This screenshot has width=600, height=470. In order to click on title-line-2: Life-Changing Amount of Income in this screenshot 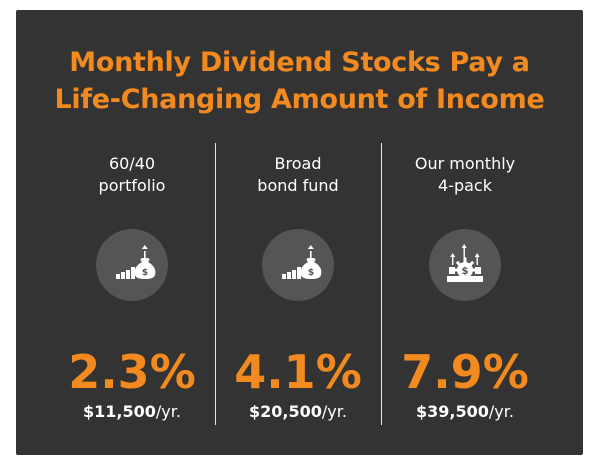, I will do `click(299, 99)`.